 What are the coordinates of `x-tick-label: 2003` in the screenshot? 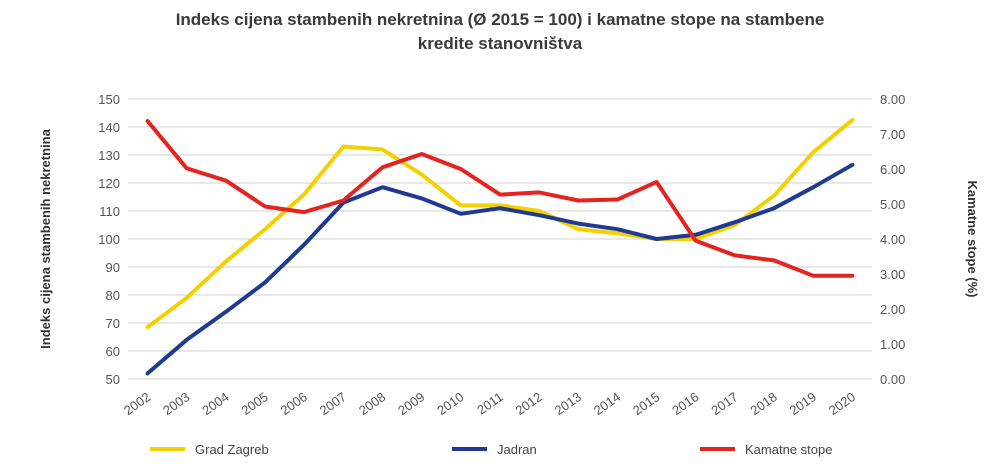 It's located at (176, 403).